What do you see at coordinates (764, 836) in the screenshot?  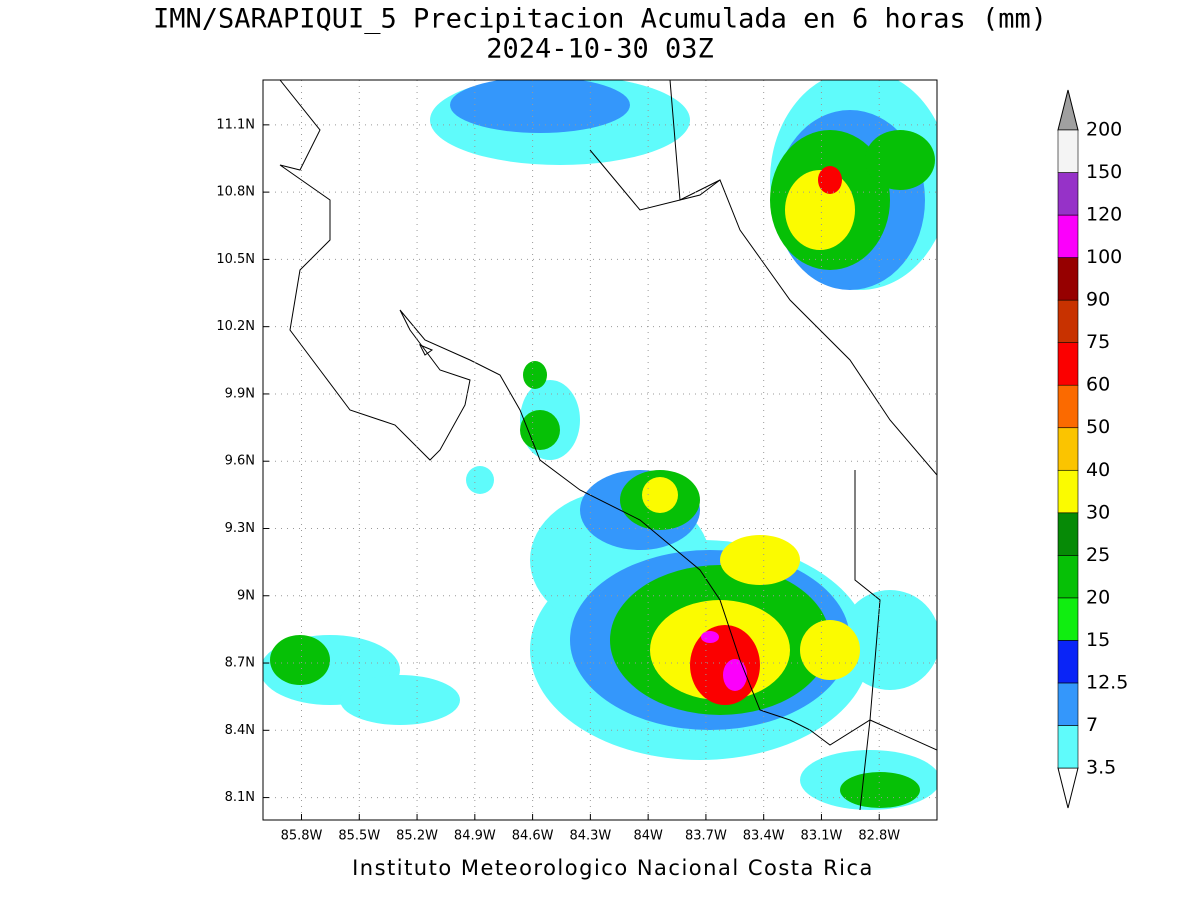 I see `x-tick-label: 83.4W` at bounding box center [764, 836].